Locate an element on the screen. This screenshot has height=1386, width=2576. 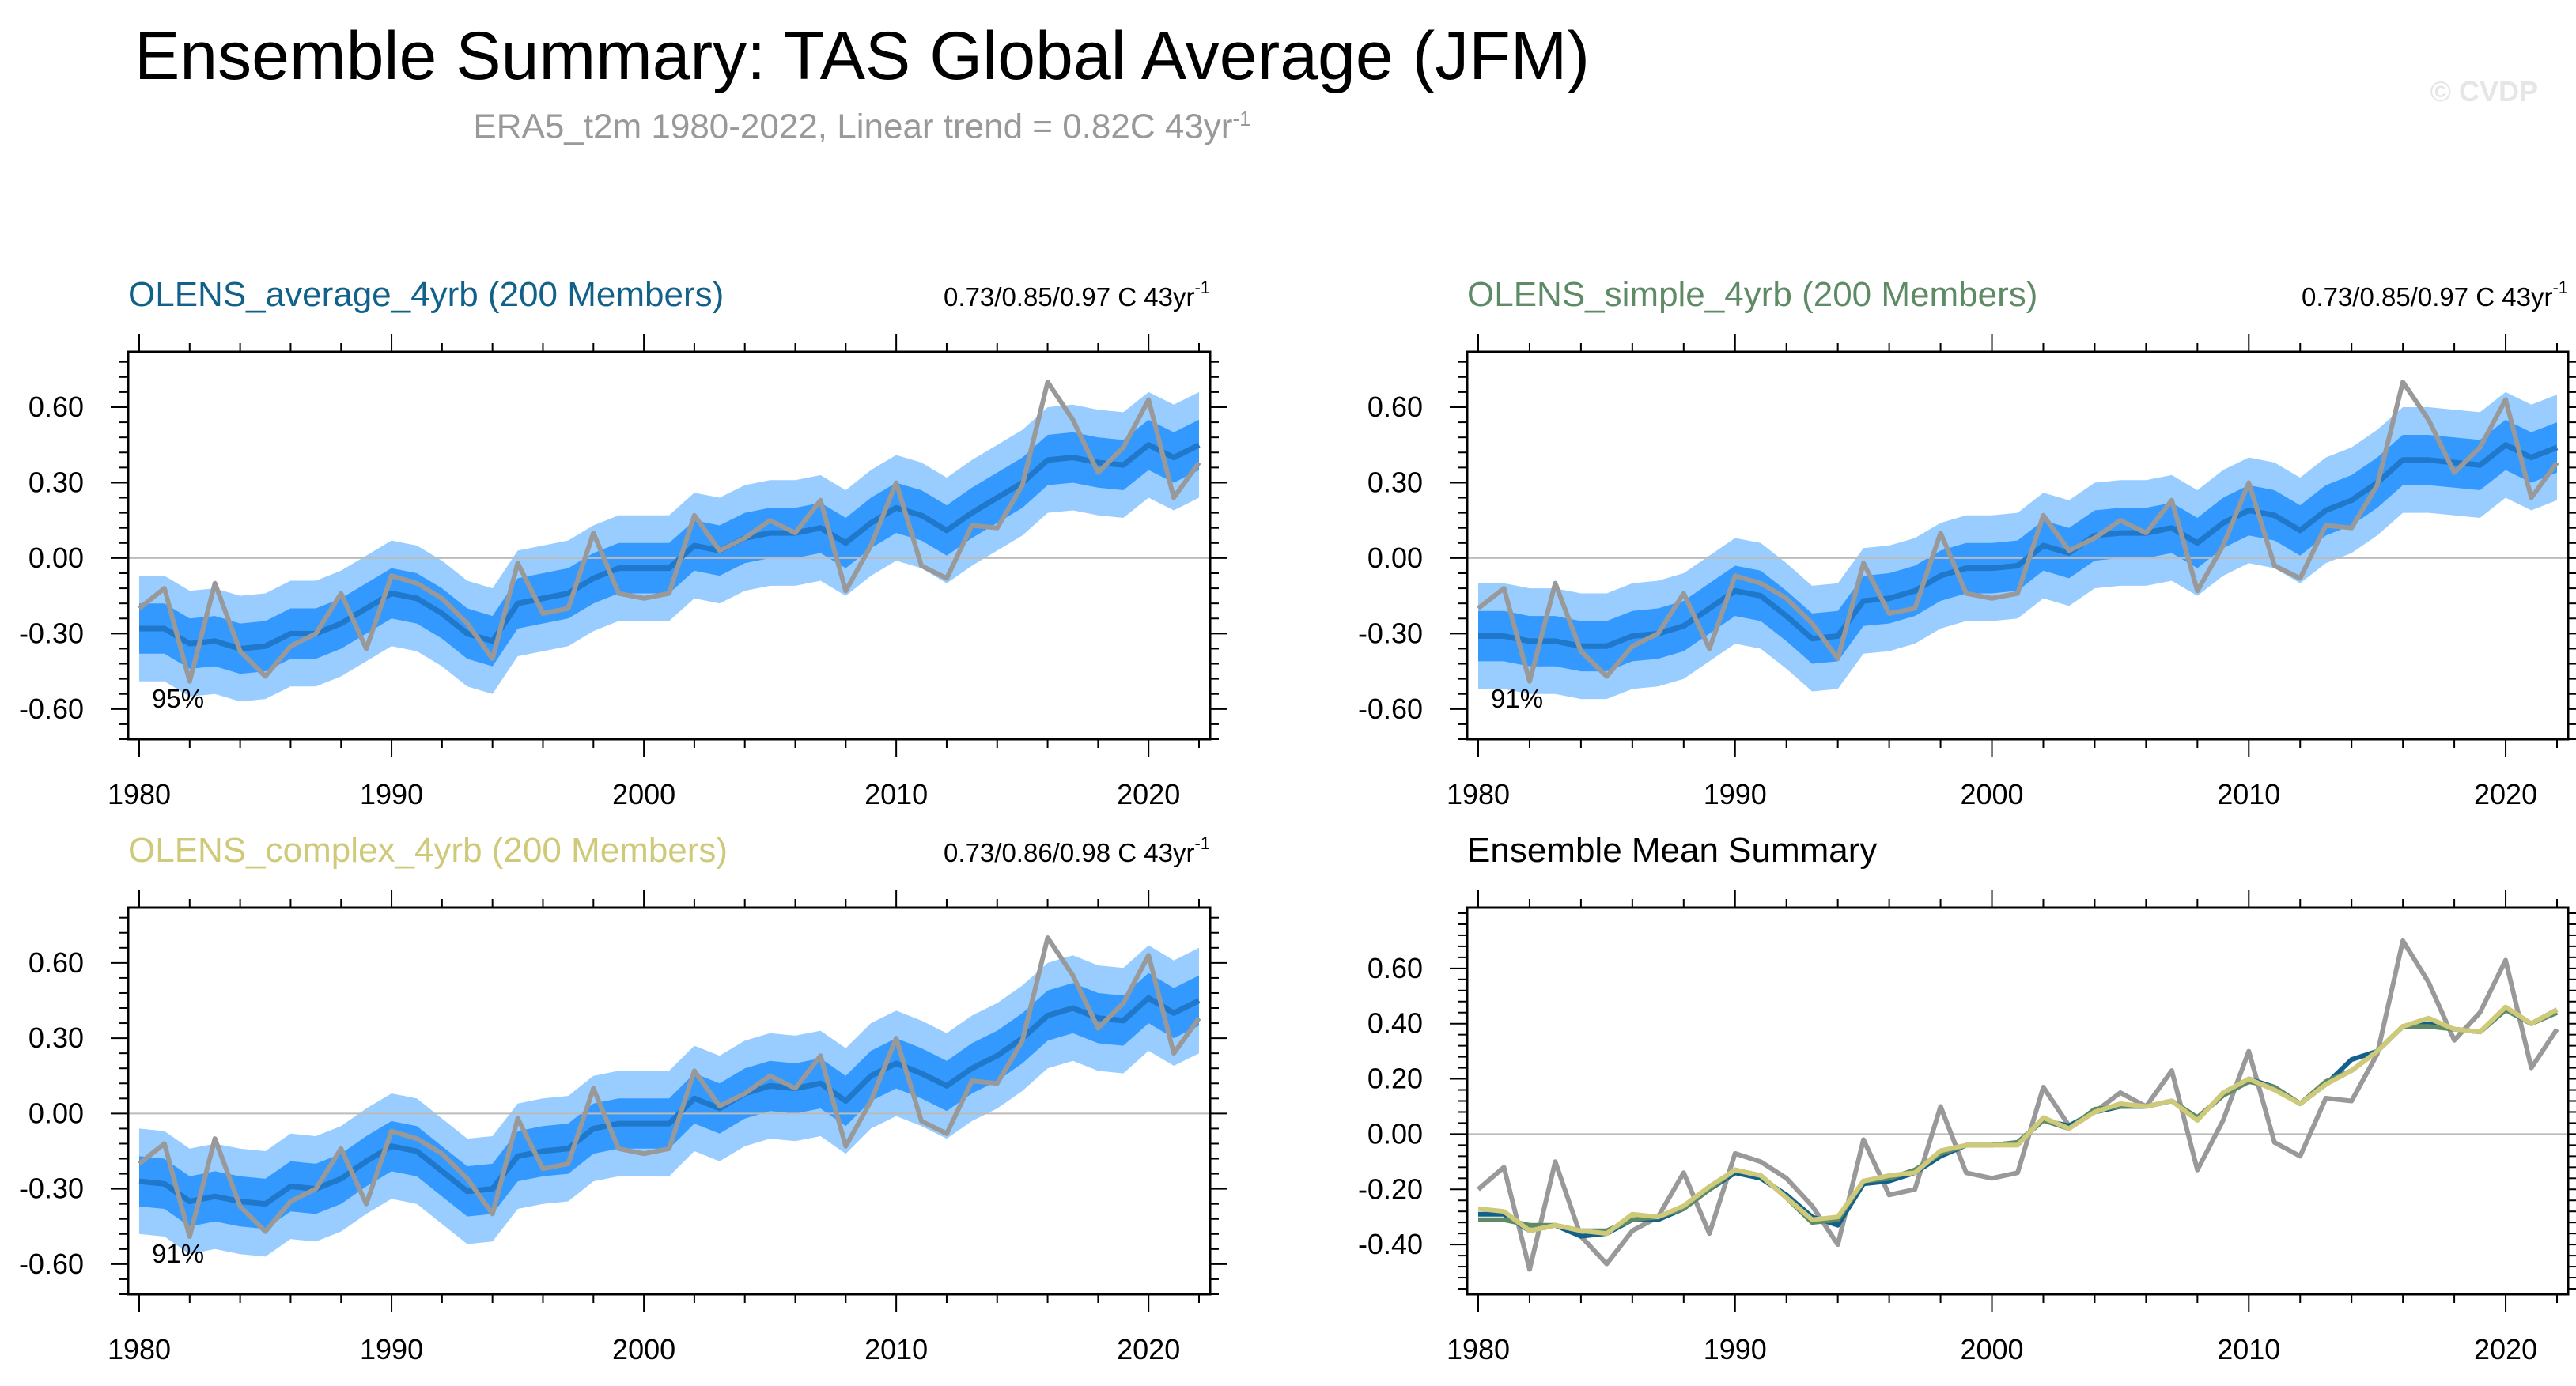
watermark: © CVDP is located at coordinates (2484, 92).